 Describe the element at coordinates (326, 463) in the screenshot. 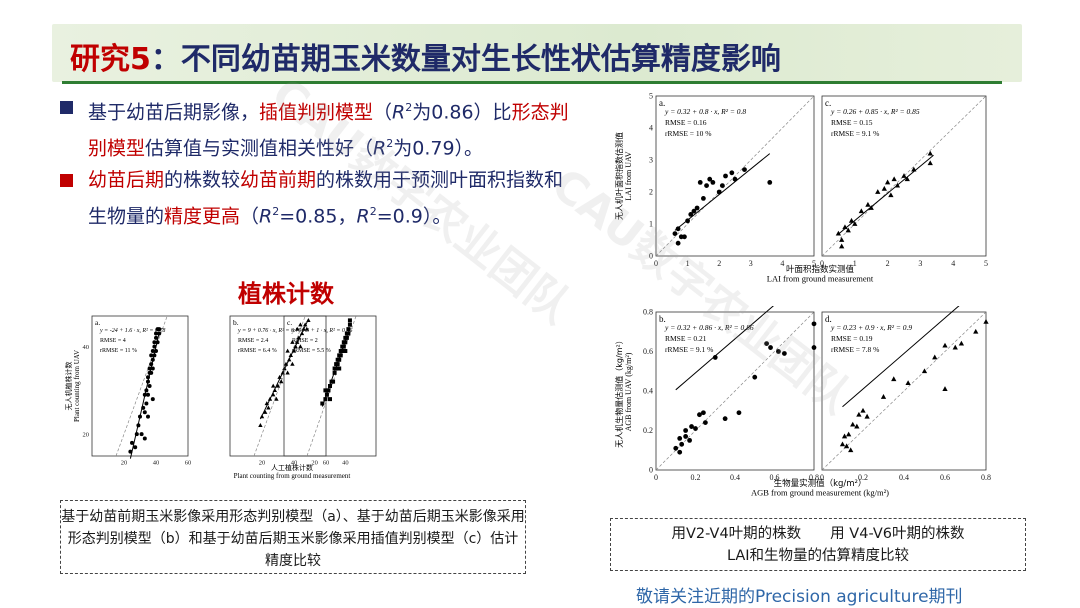

I see `x-tick-label: 60` at that location.